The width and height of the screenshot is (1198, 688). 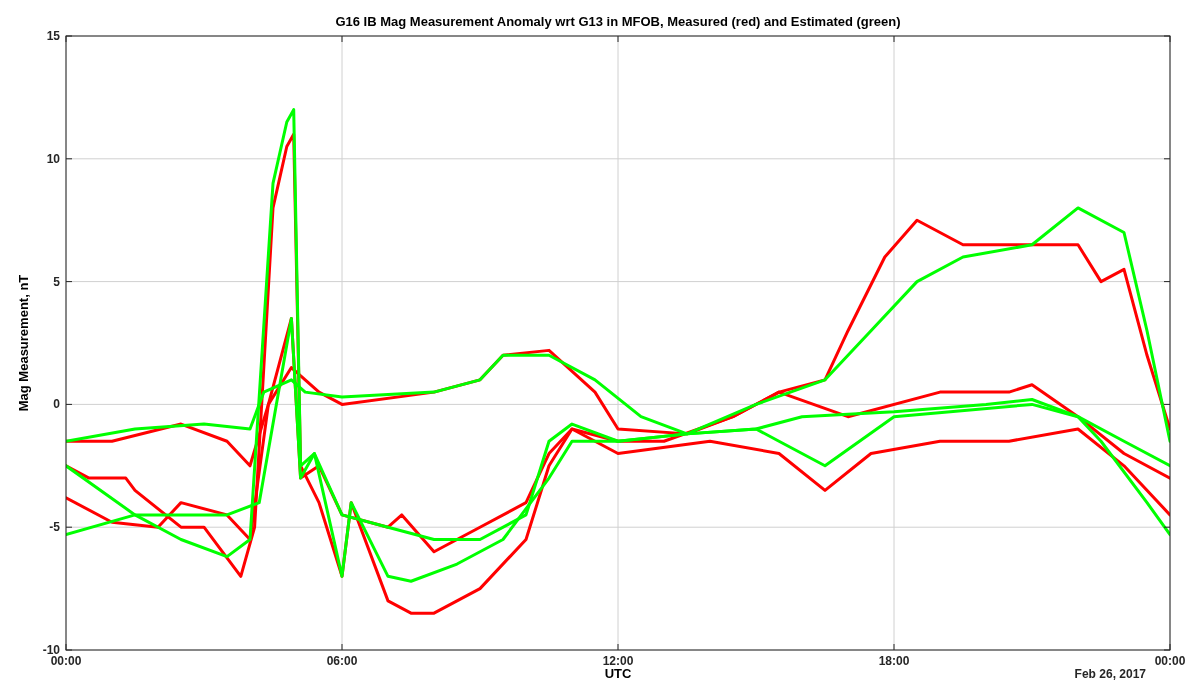 I want to click on x-axis-title: UTC, so click(x=618, y=673).